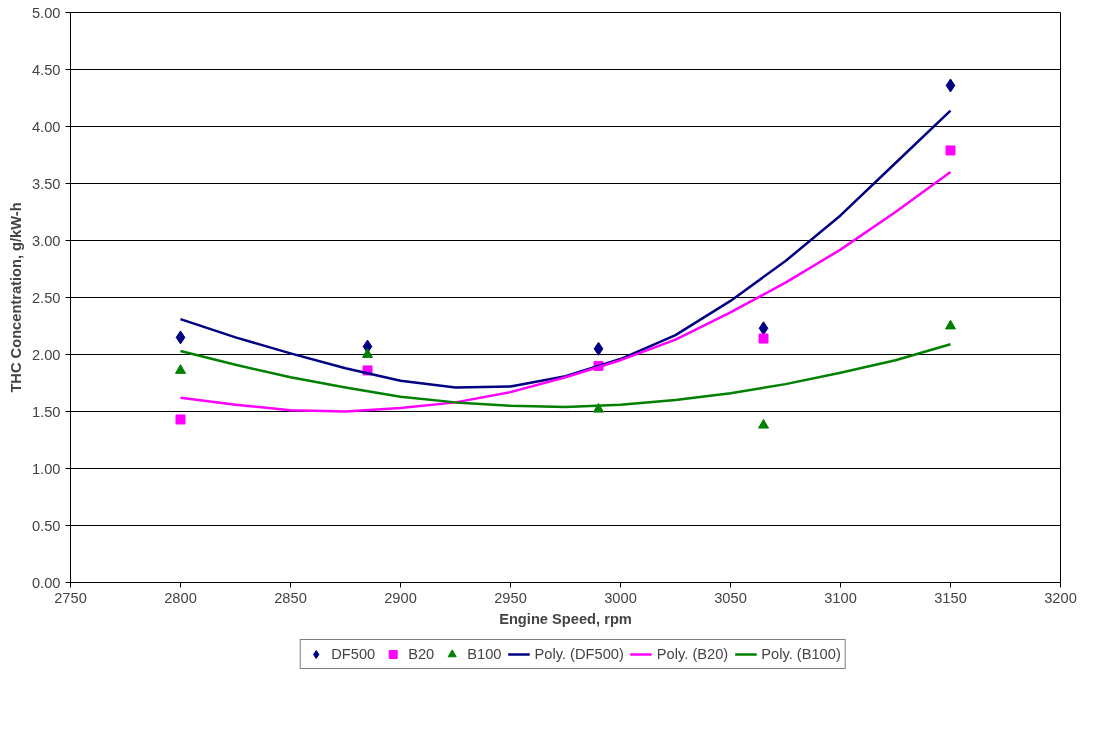 Image resolution: width=1107 pixels, height=750 pixels. What do you see at coordinates (510, 597) in the screenshot?
I see `x-tick-label: 2950` at bounding box center [510, 597].